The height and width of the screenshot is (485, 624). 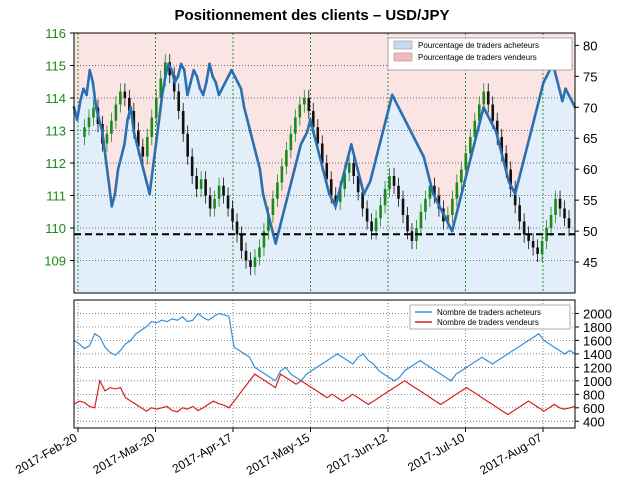 What do you see at coordinates (55, 66) in the screenshot?
I see `left-tick-label: 115` at bounding box center [55, 66].